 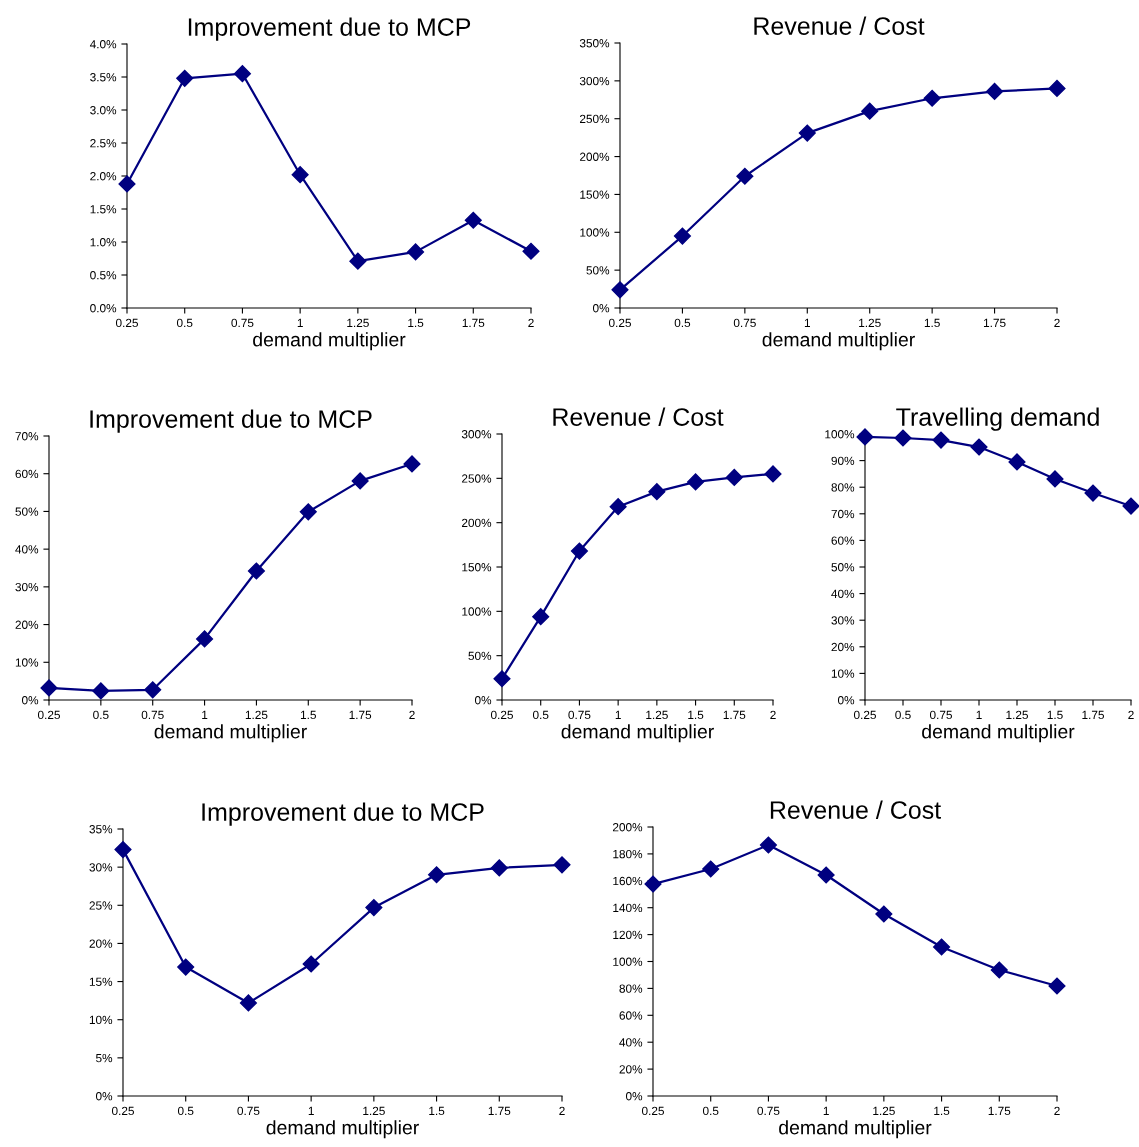 What do you see at coordinates (103, 209) in the screenshot?
I see `y-tick-label: 1.5%` at bounding box center [103, 209].